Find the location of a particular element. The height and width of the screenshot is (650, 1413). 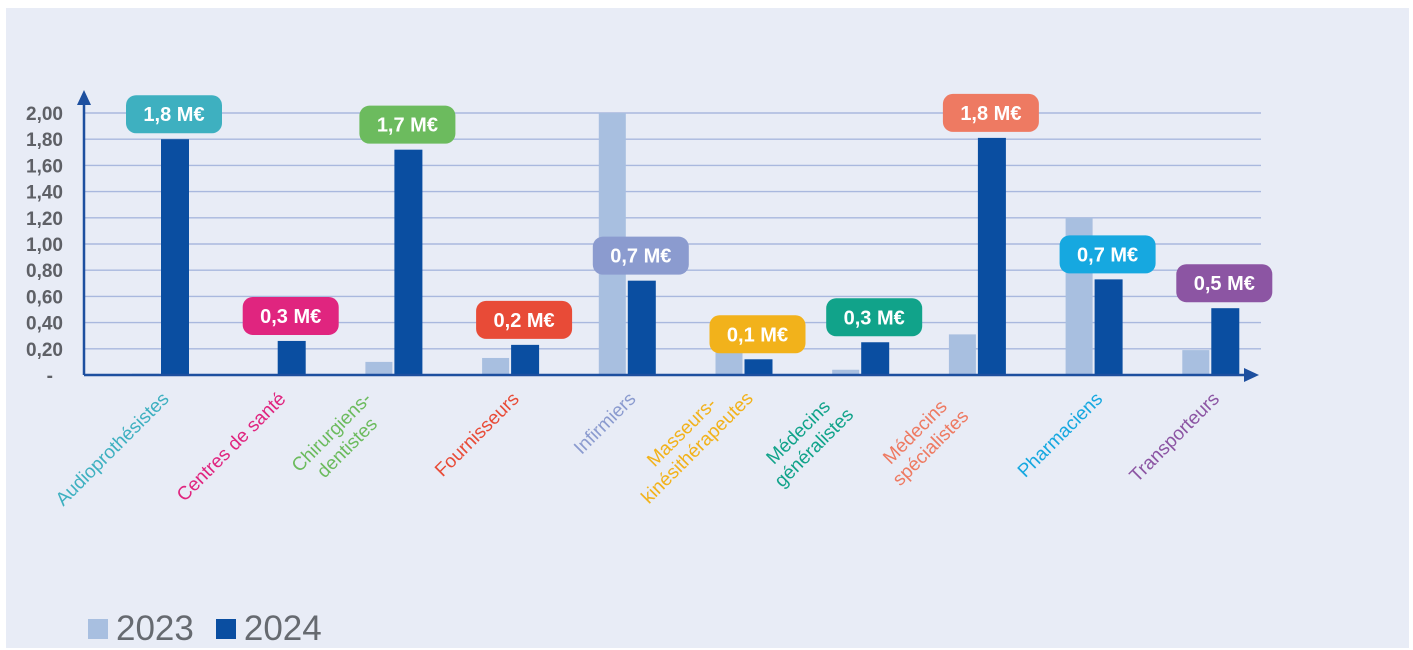

x-axis-arrow is located at coordinates (1251, 375).